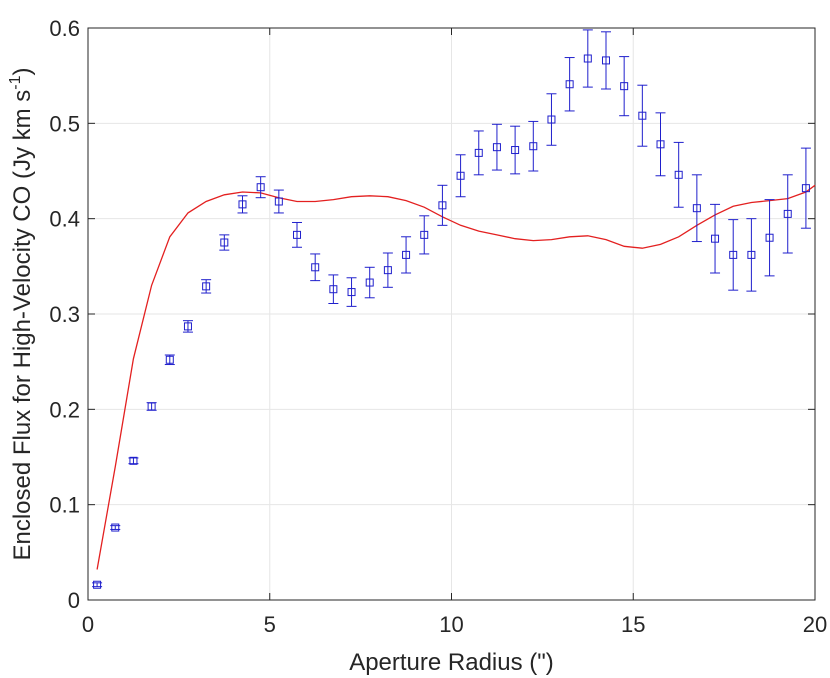  Describe the element at coordinates (64, 505) in the screenshot. I see `y-tick-label: 0.1` at that location.